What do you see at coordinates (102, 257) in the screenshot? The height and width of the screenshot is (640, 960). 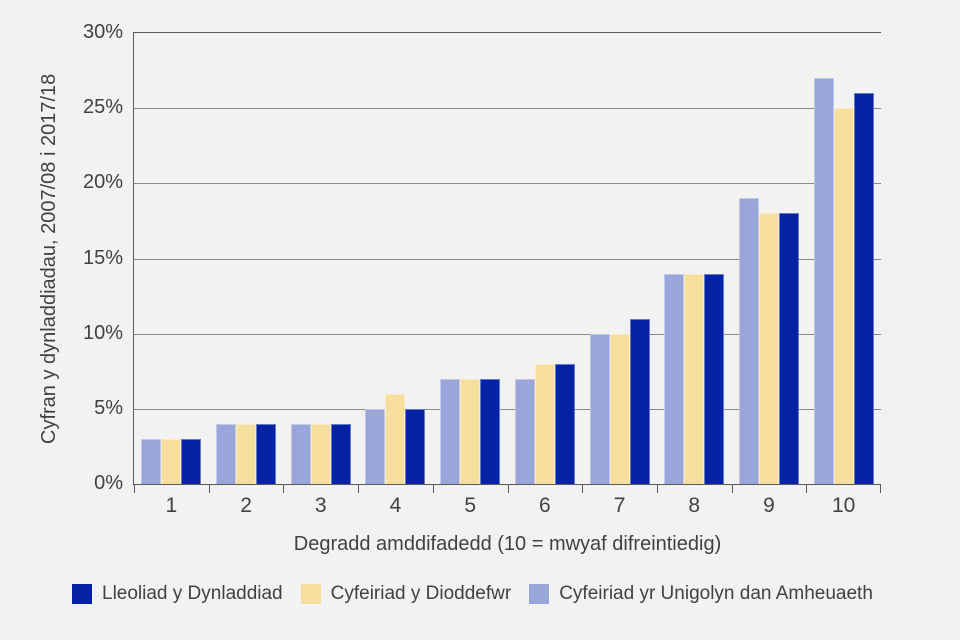 I see `y-tick-label: 15%` at bounding box center [102, 257].